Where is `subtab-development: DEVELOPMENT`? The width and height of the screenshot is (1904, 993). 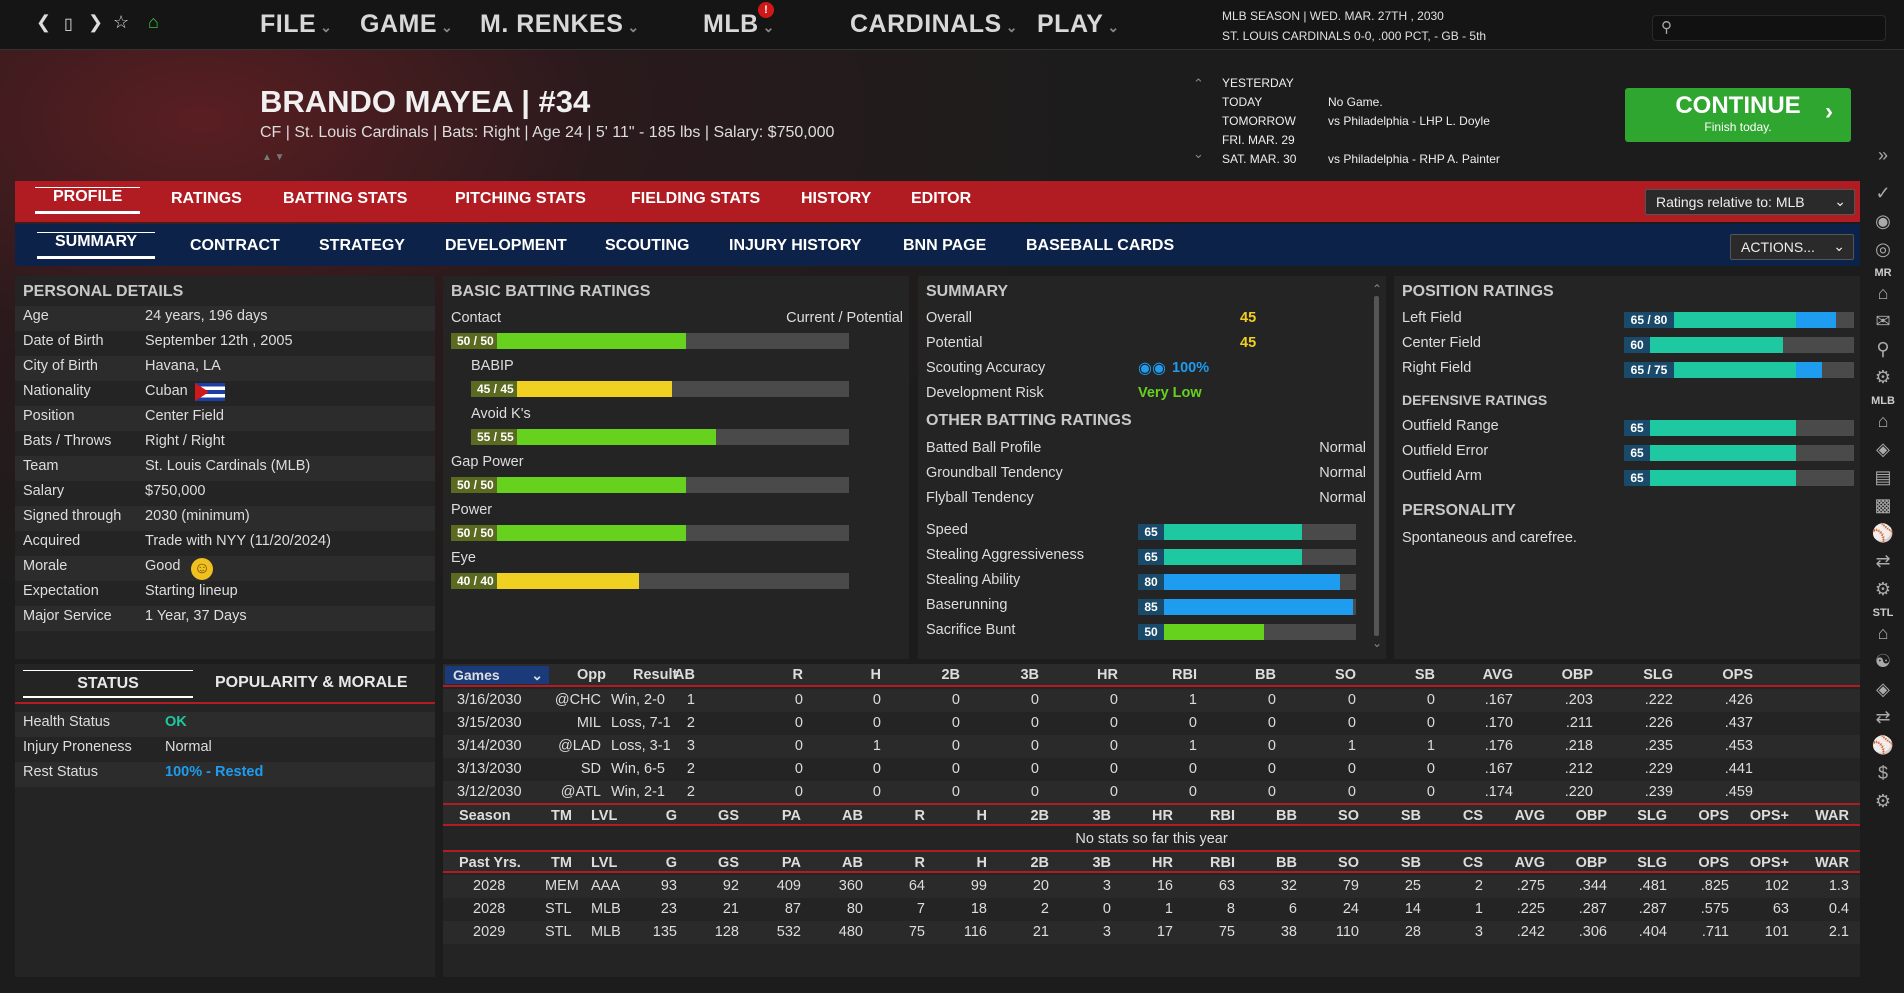
subtab-development: DEVELOPMENT is located at coordinates (506, 245).